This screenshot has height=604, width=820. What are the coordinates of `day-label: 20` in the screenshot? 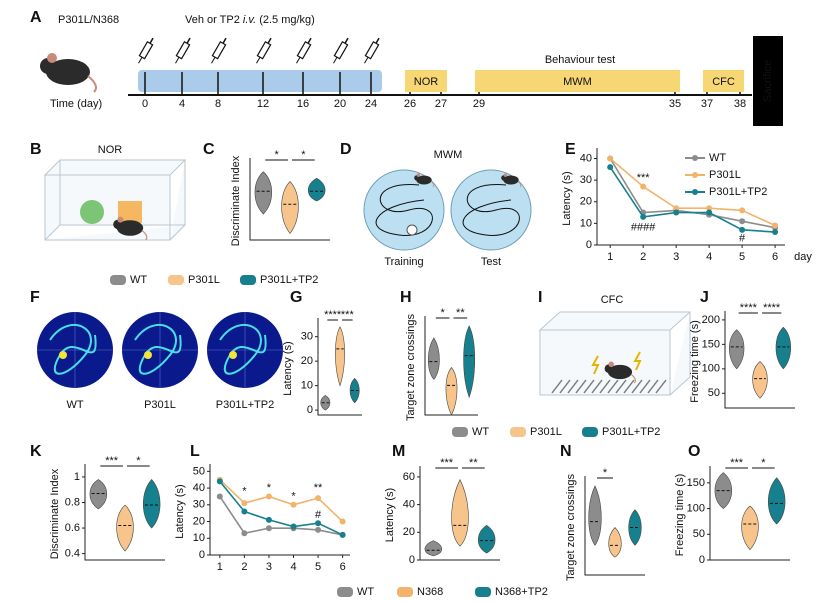 It's located at (340, 104).